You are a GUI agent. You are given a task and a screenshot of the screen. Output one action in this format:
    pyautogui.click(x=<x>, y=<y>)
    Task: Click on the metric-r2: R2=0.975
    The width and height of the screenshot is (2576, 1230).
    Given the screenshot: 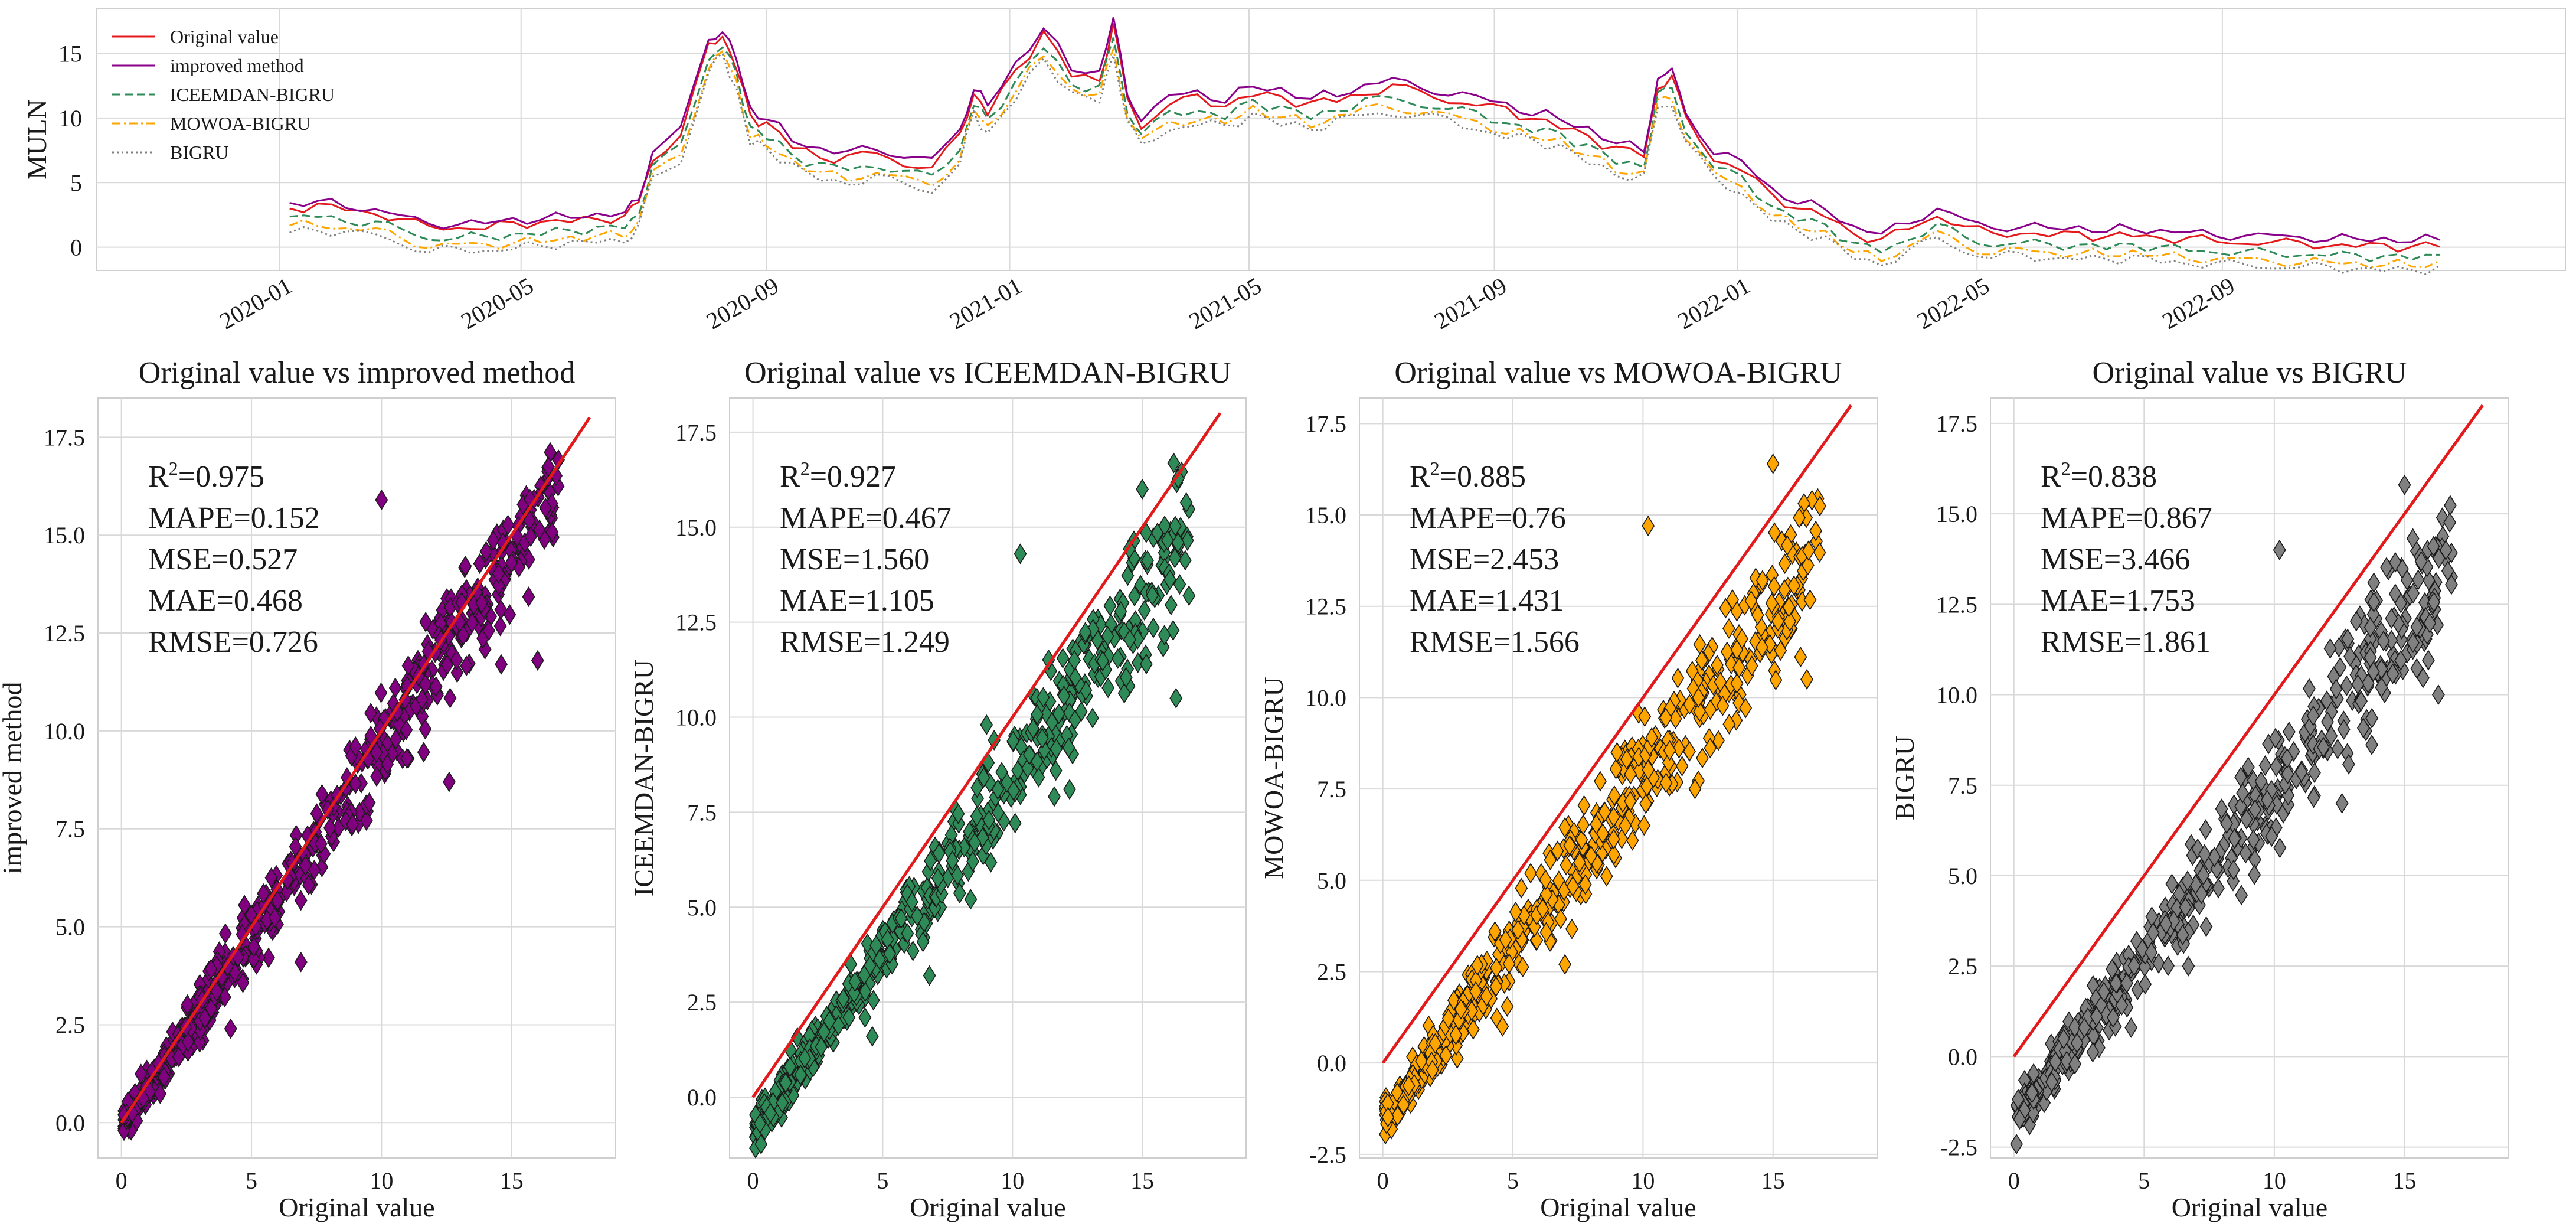 What is the action you would take?
    pyautogui.click(x=206, y=476)
    